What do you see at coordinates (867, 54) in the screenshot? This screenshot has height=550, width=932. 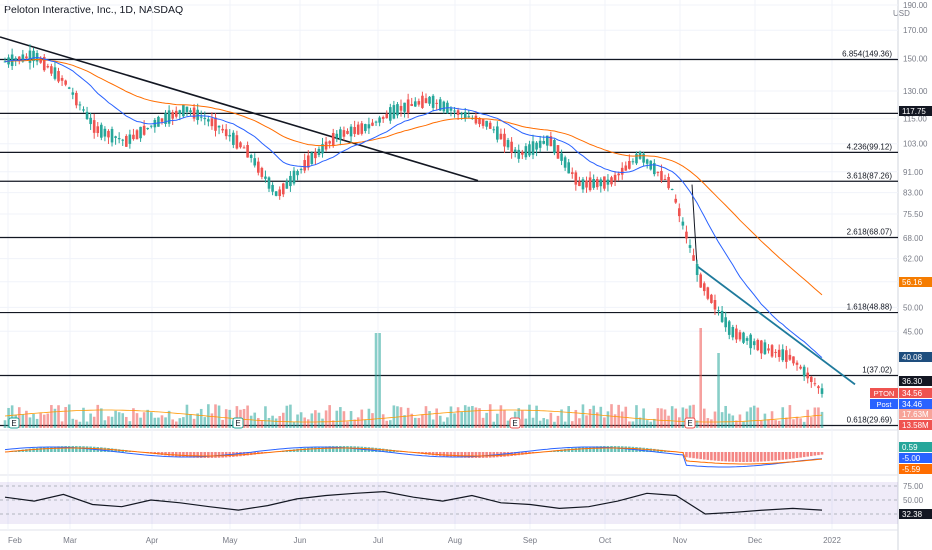 I see `level-label: 6.854(149.36)` at bounding box center [867, 54].